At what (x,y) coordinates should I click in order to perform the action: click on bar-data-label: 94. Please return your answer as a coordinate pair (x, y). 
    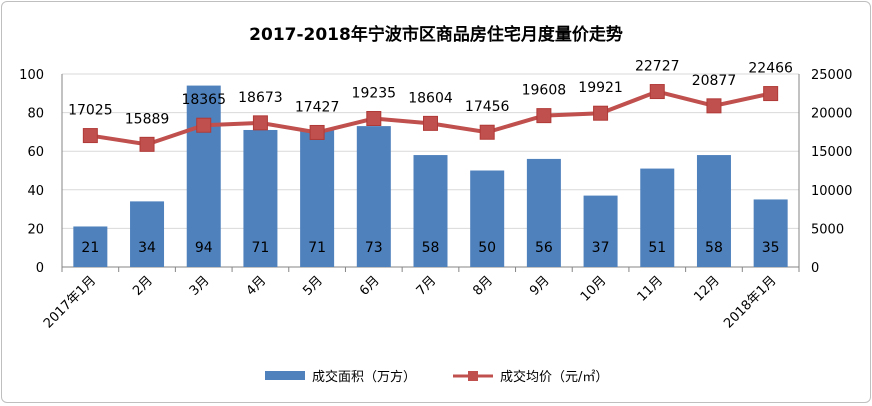
    Looking at the image, I should click on (204, 248).